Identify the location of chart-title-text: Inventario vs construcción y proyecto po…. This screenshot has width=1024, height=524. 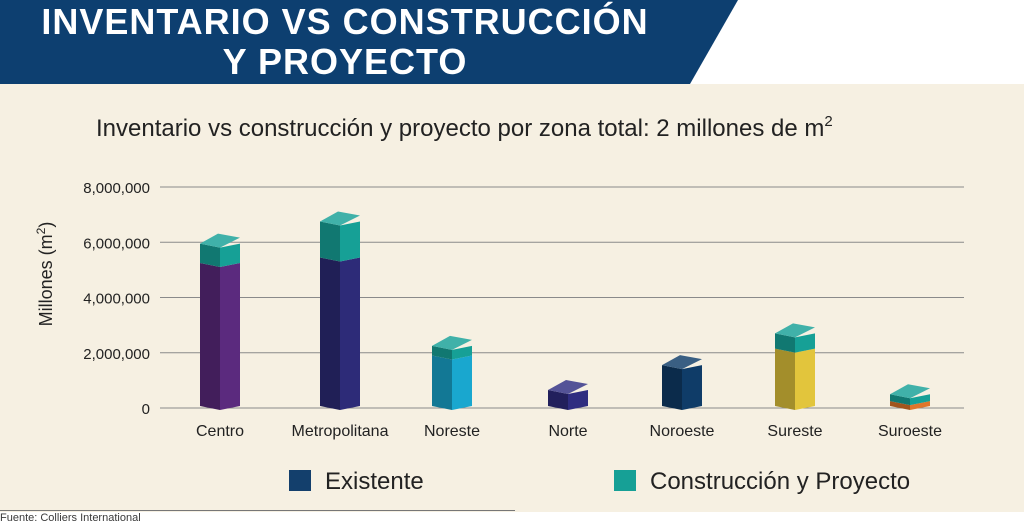
(460, 128).